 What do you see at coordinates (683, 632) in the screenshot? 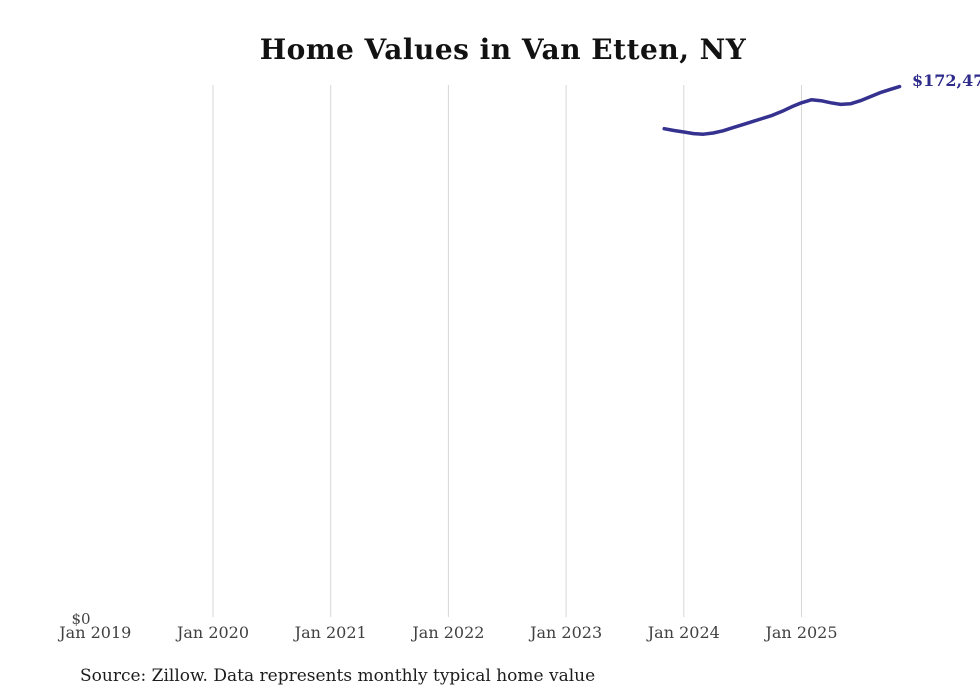
I see `x-tick-label: Jan 2024` at bounding box center [683, 632].